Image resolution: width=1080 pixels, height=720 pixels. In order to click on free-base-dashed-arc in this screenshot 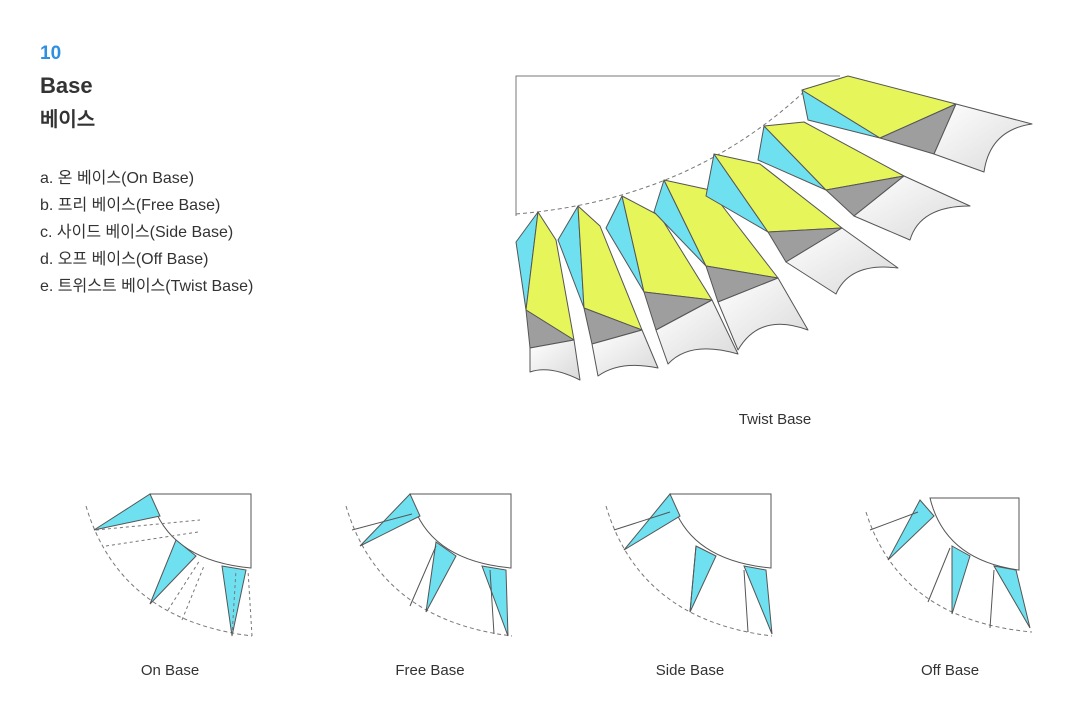, I will do `click(429, 571)`.